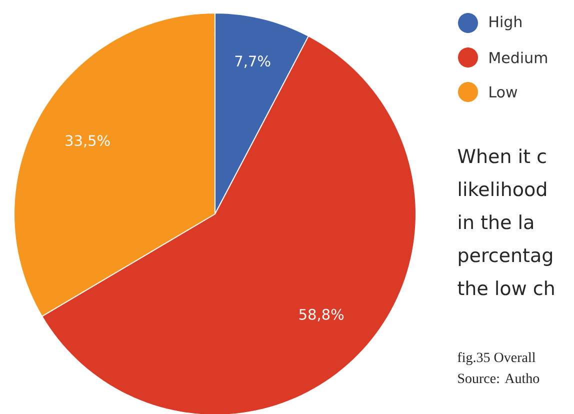 The height and width of the screenshot is (414, 574). I want to click on legend-label: High, so click(506, 23).